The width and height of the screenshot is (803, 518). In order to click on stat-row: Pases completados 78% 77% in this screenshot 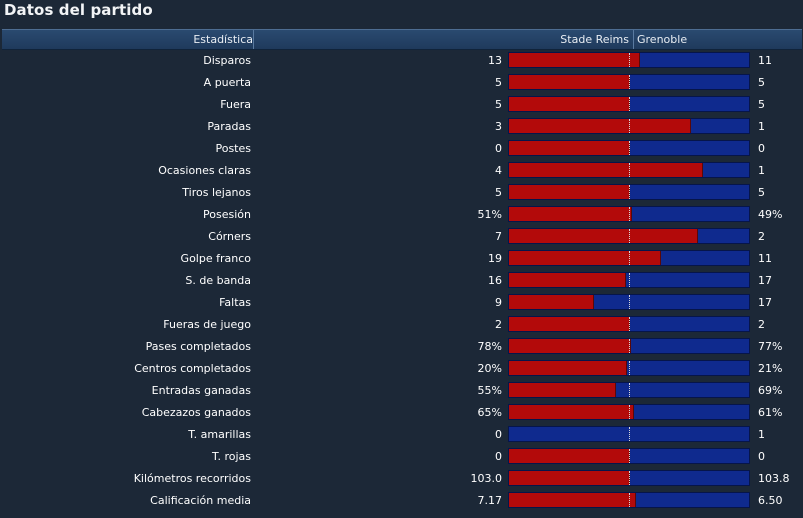, I will do `click(401, 347)`.